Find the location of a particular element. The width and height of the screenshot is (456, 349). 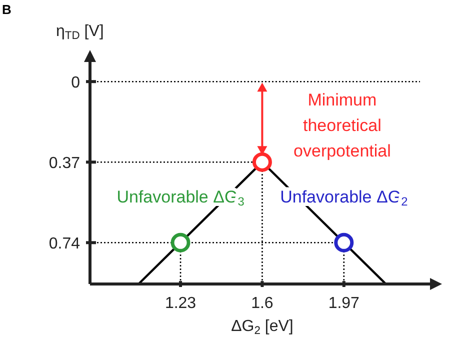

y-tick-label: 0.74 is located at coordinates (64, 244).